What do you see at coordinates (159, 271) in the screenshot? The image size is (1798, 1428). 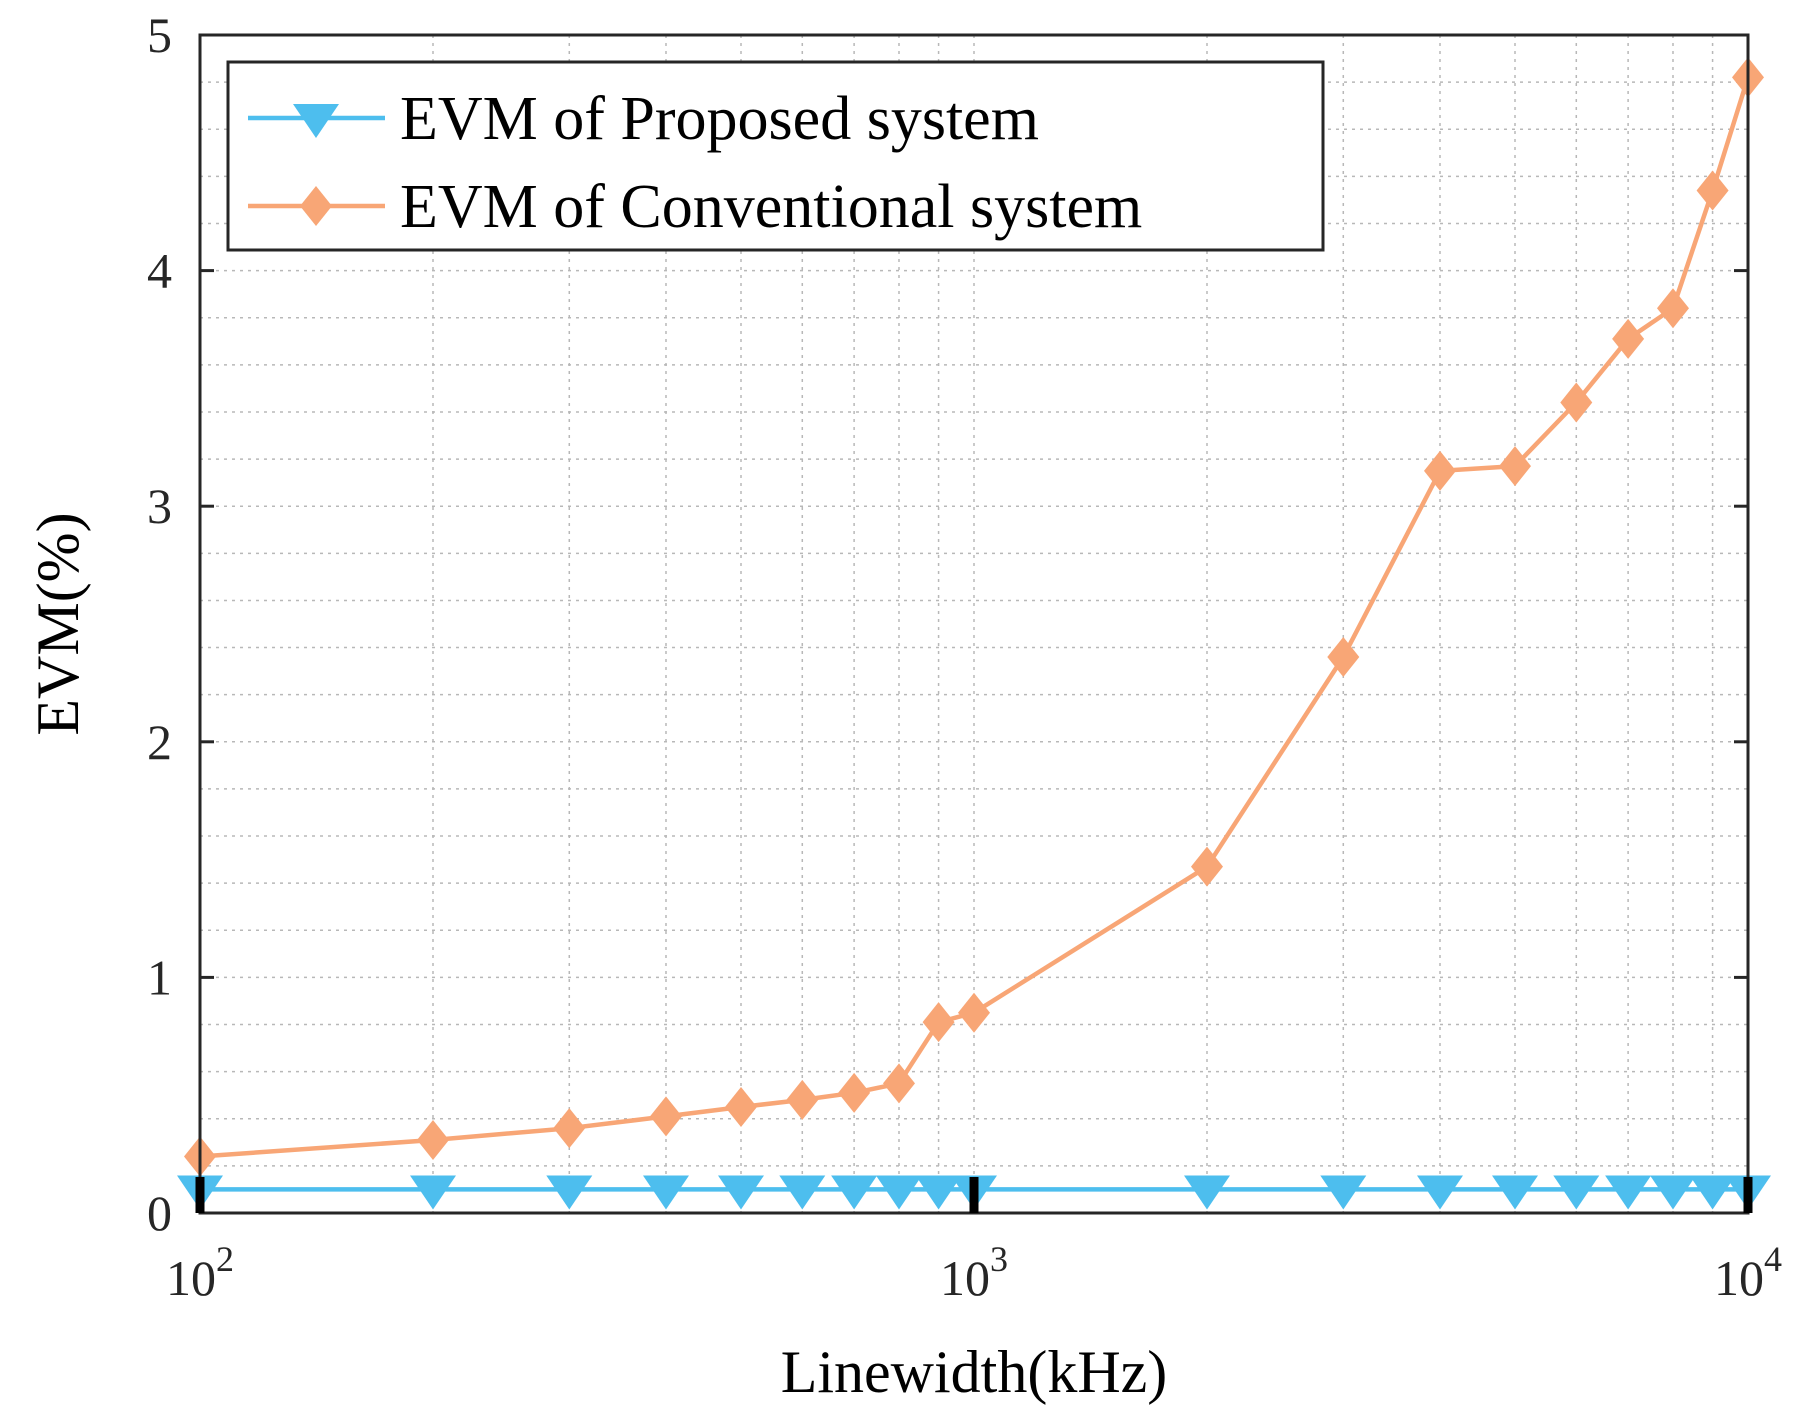 I see `y-tick-label: 4` at bounding box center [159, 271].